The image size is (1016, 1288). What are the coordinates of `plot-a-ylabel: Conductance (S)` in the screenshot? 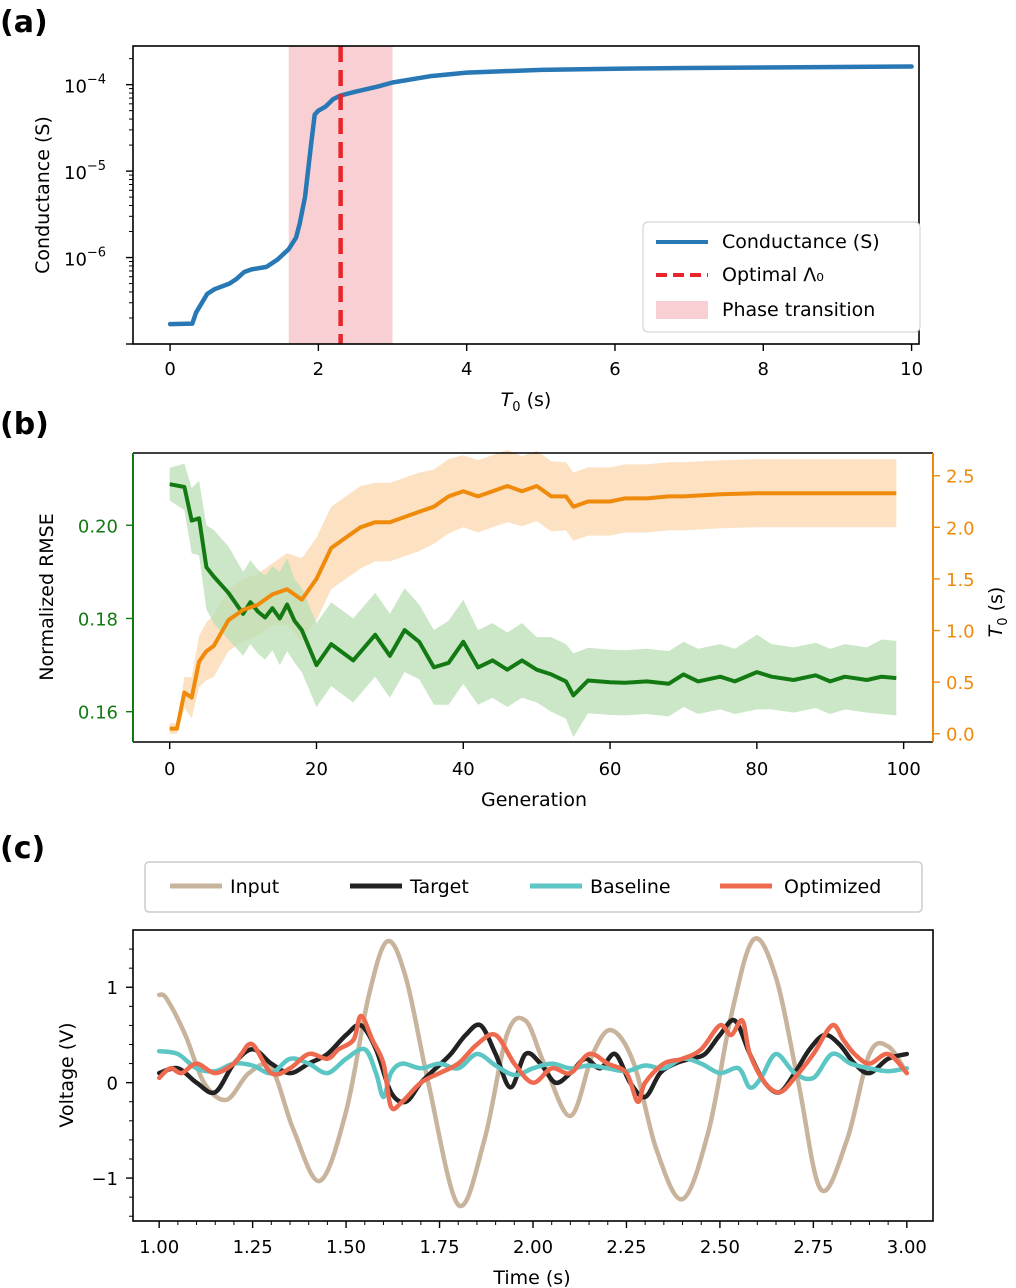 It's located at (43, 195).